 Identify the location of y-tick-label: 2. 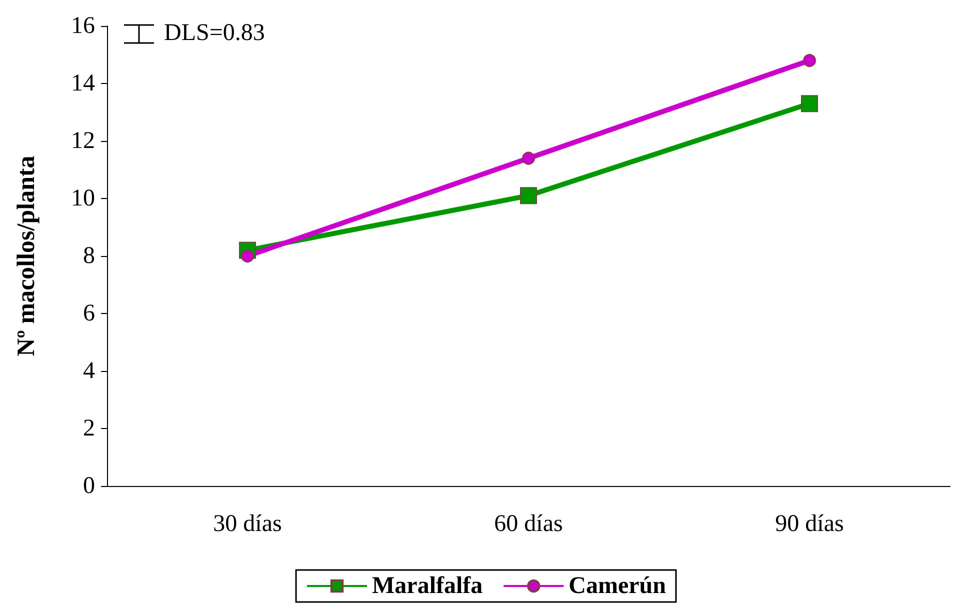
(89, 429).